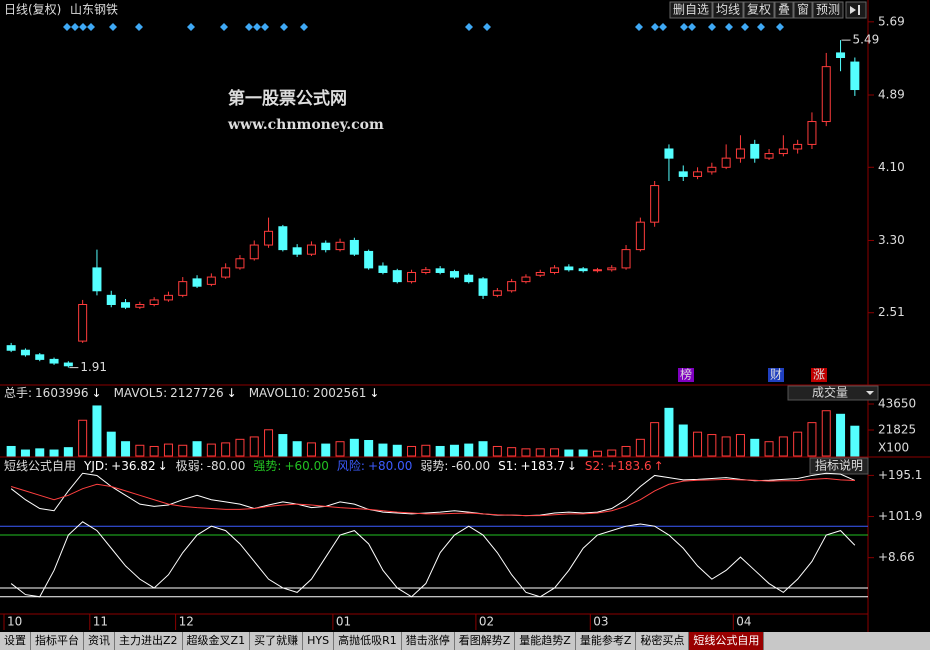 This screenshot has height=650, width=930. What do you see at coordinates (839, 465) in the screenshot?
I see `help-button-label: 指标说明` at bounding box center [839, 465].